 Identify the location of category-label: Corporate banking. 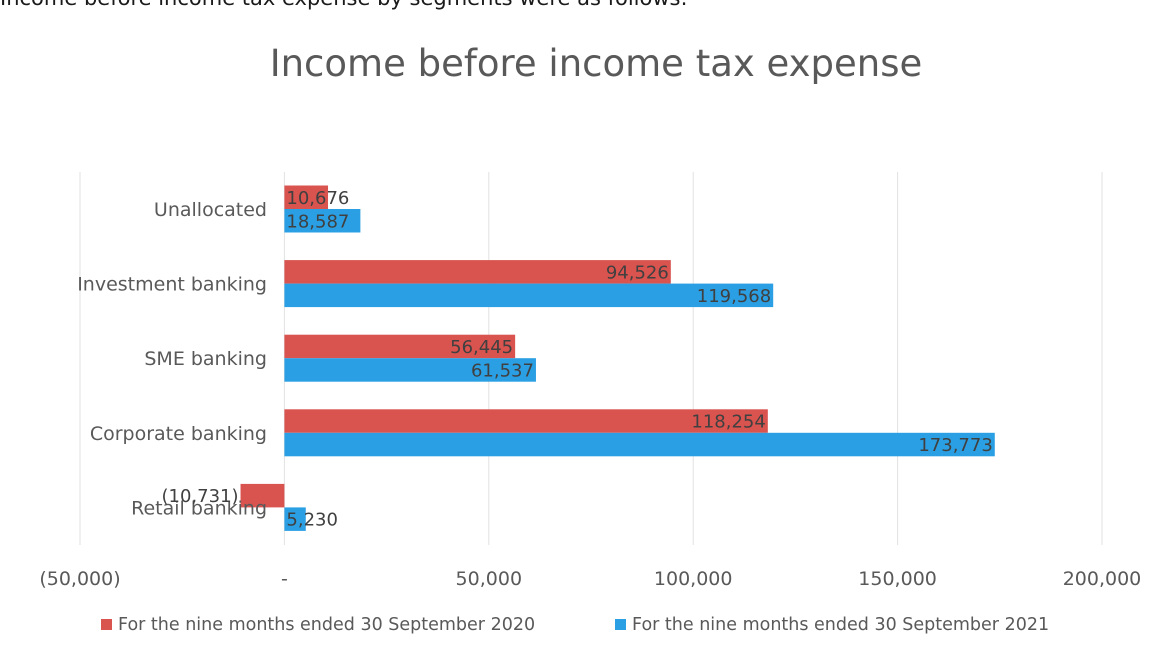
(178, 434).